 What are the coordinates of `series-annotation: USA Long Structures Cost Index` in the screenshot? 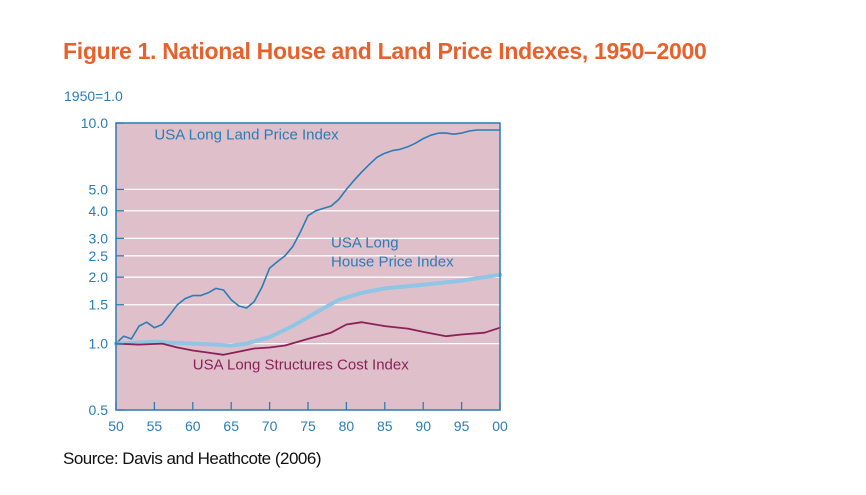 It's located at (301, 364).